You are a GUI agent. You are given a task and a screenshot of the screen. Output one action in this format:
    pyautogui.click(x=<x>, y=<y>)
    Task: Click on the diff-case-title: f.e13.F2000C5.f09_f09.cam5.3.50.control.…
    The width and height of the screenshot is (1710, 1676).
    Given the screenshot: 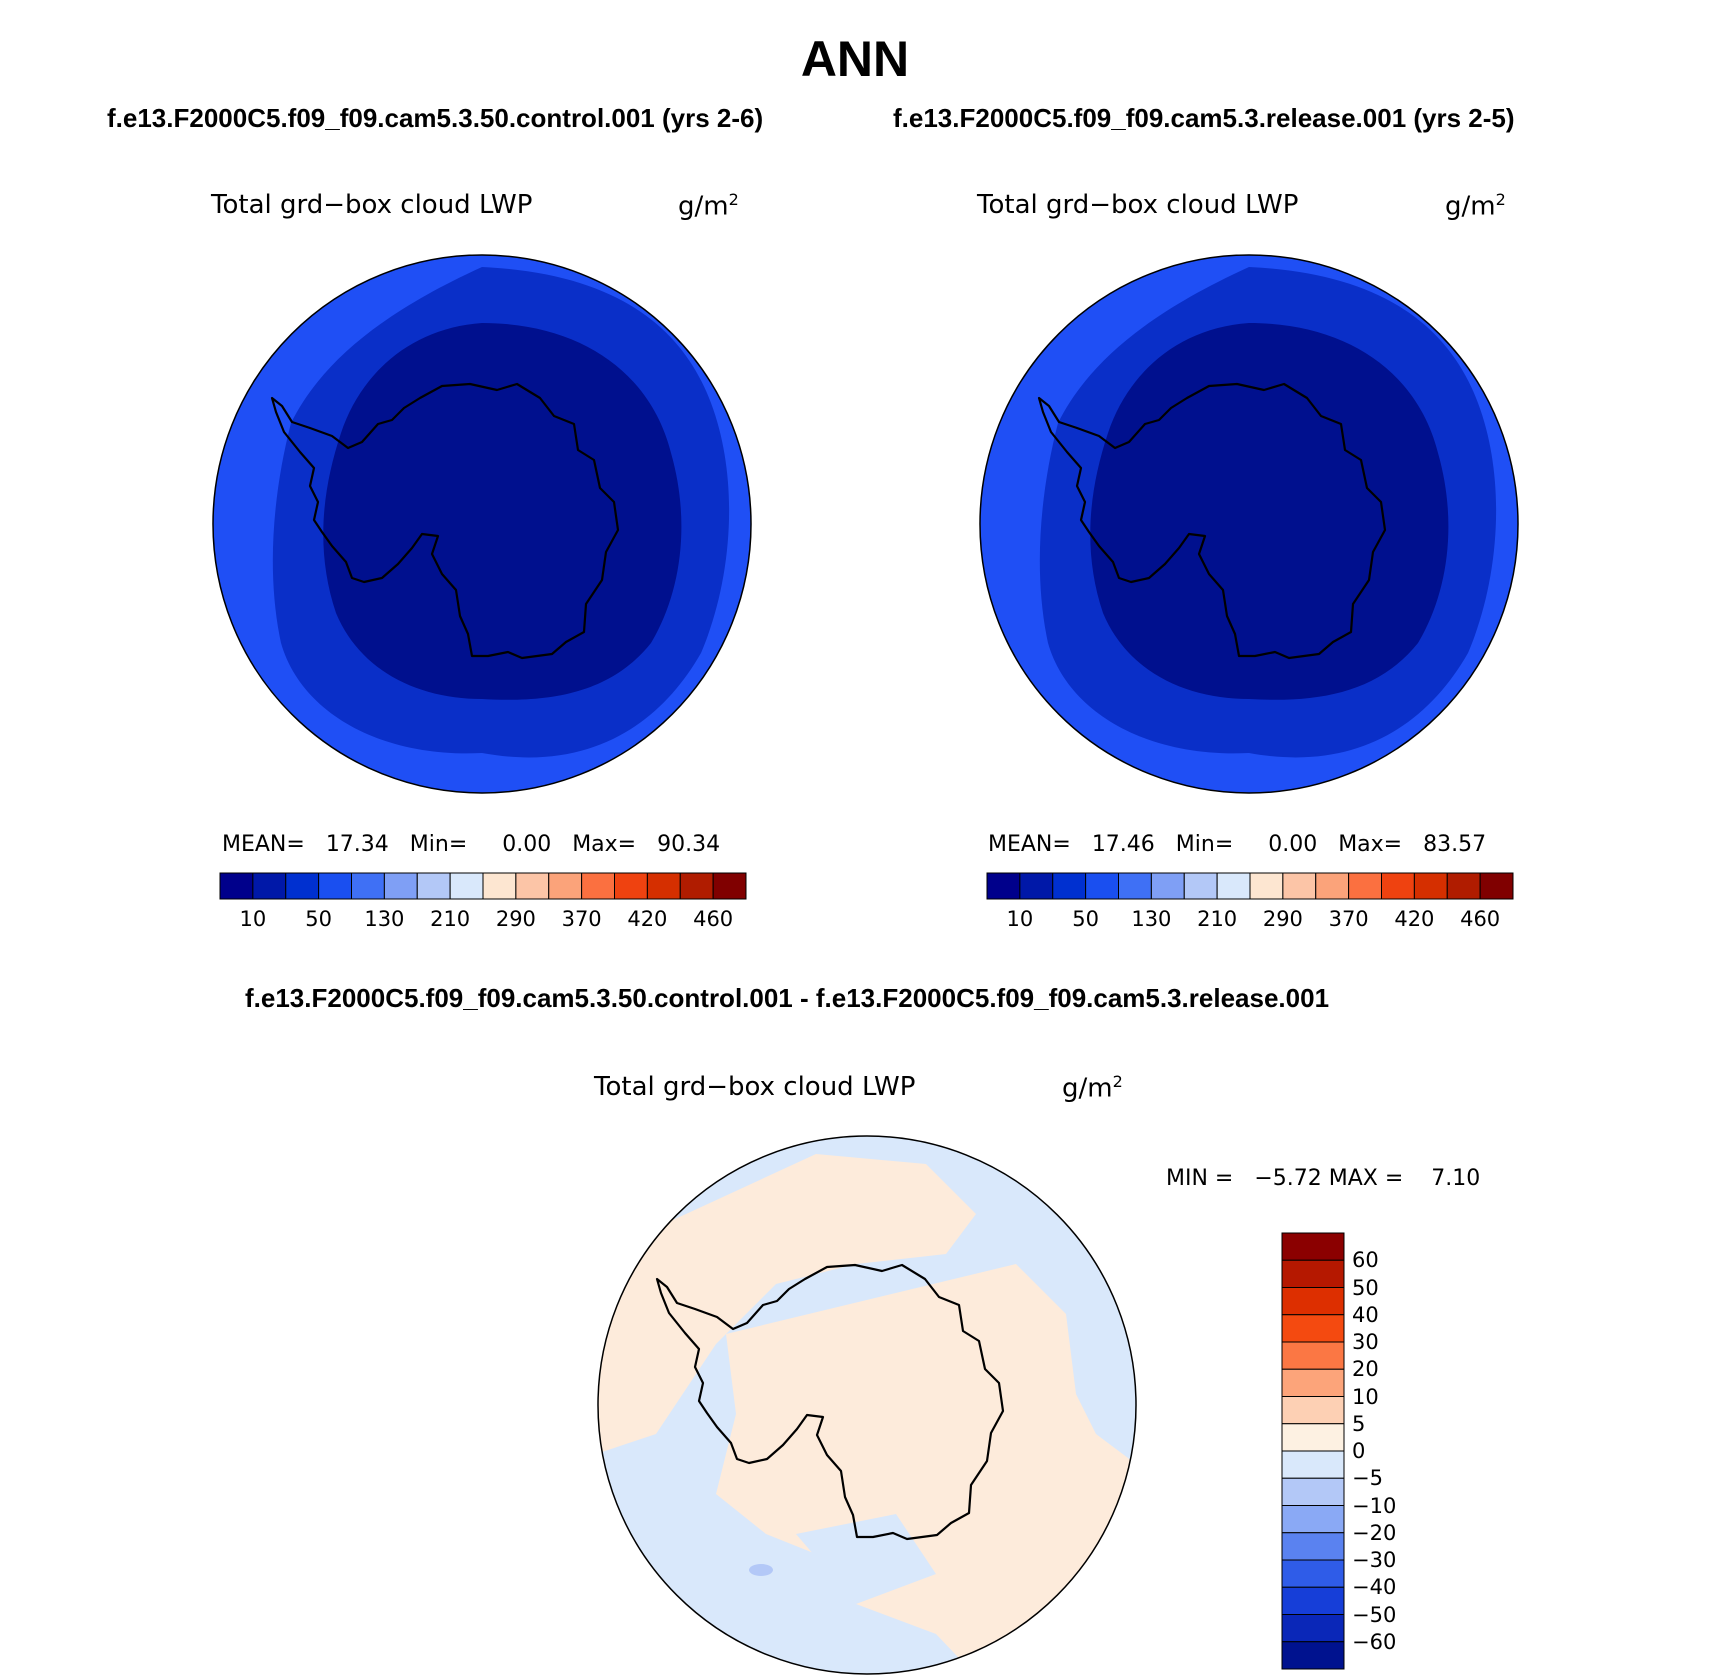 What is the action you would take?
    pyautogui.click(x=787, y=998)
    